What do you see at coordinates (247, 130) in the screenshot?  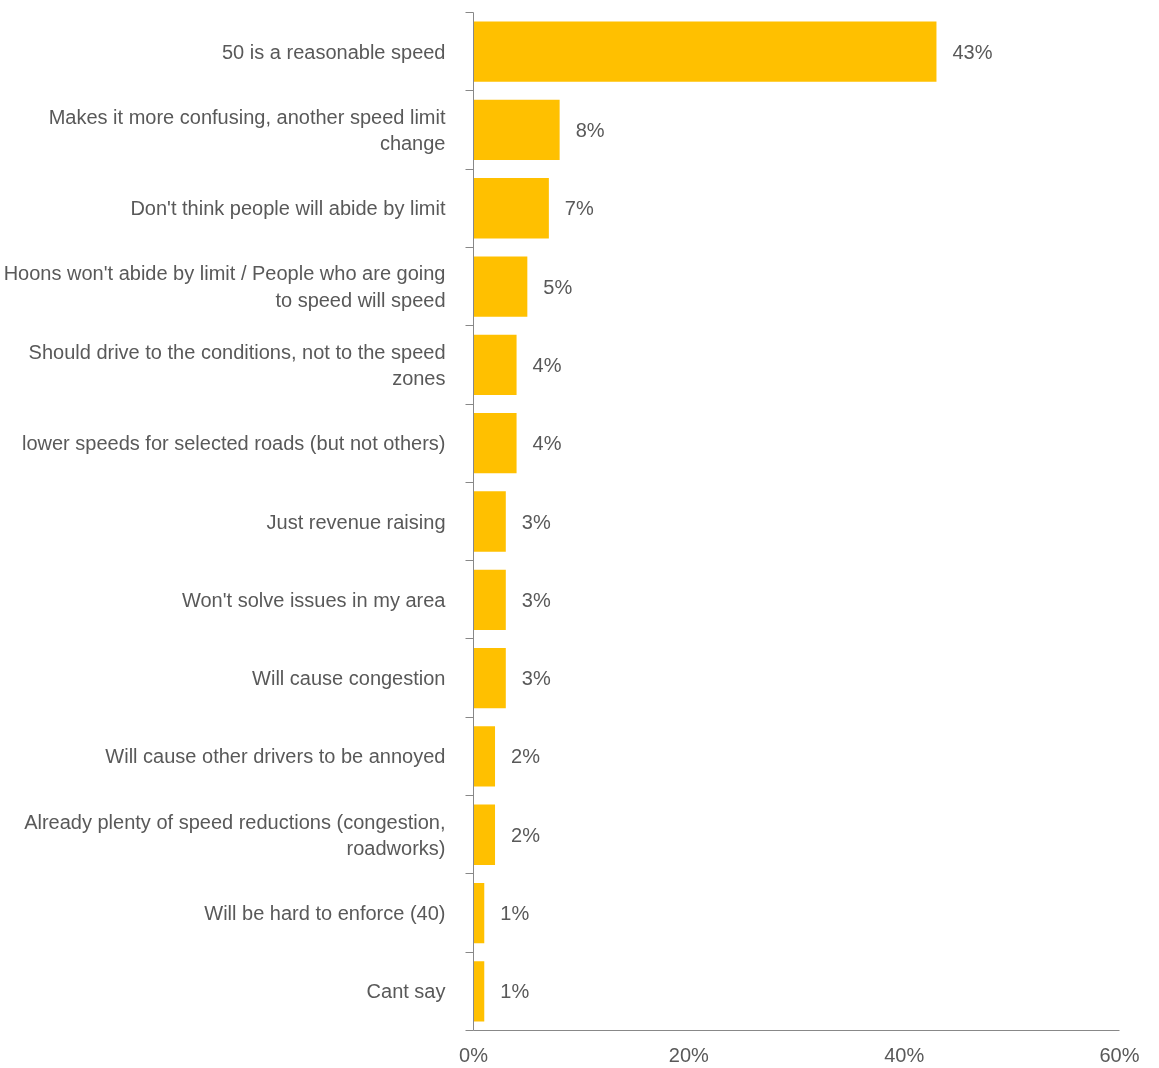 I see `y-tick-label: Makes it more confusing, another speed limit change` at bounding box center [247, 130].